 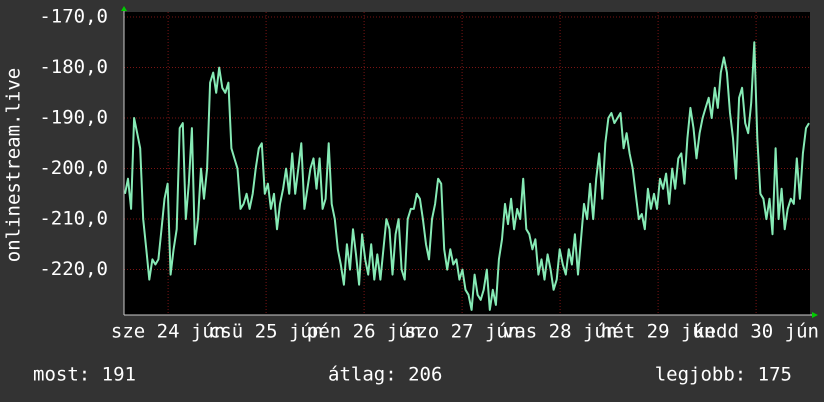 I want to click on y-tick-label: -210,0, so click(x=73, y=219).